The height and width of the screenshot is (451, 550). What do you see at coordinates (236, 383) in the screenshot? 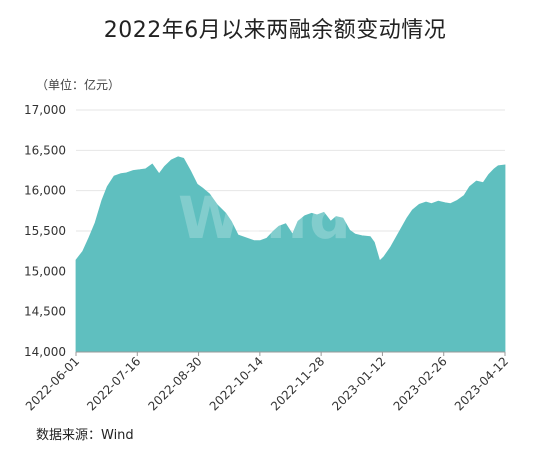
I see `x-tick-label: 2022-10-14` at bounding box center [236, 383].